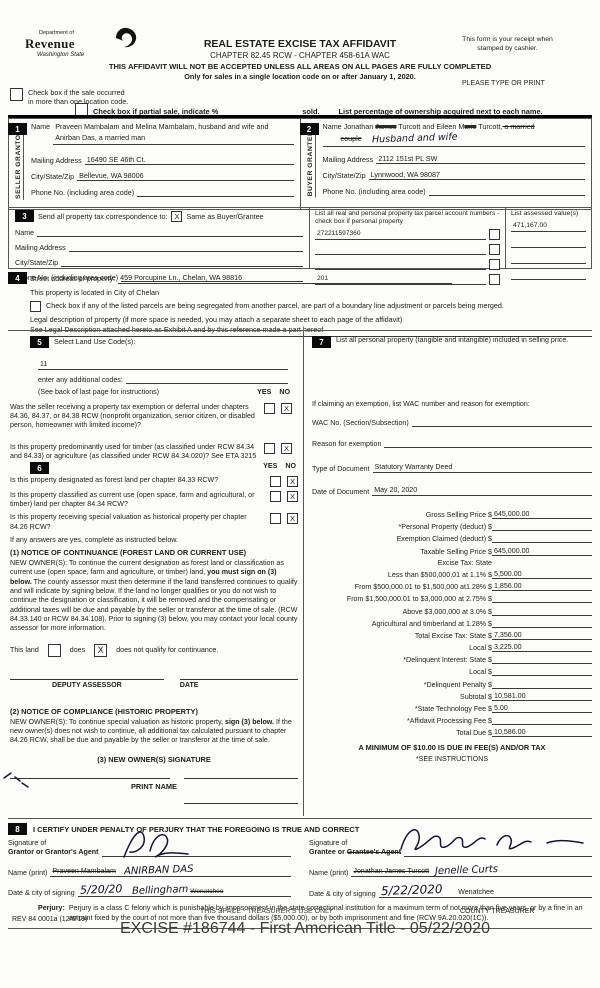  What do you see at coordinates (269, 408) in the screenshot?
I see `s5-q1-yes-checkbox` at bounding box center [269, 408].